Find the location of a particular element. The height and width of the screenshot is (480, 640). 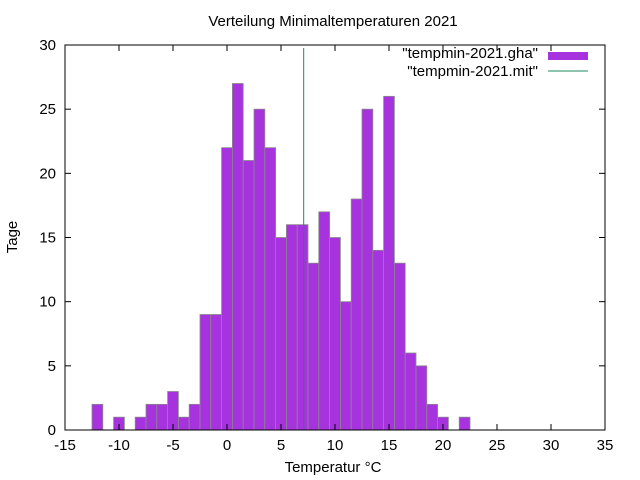

y-tick-label: 25 is located at coordinates (47, 109).